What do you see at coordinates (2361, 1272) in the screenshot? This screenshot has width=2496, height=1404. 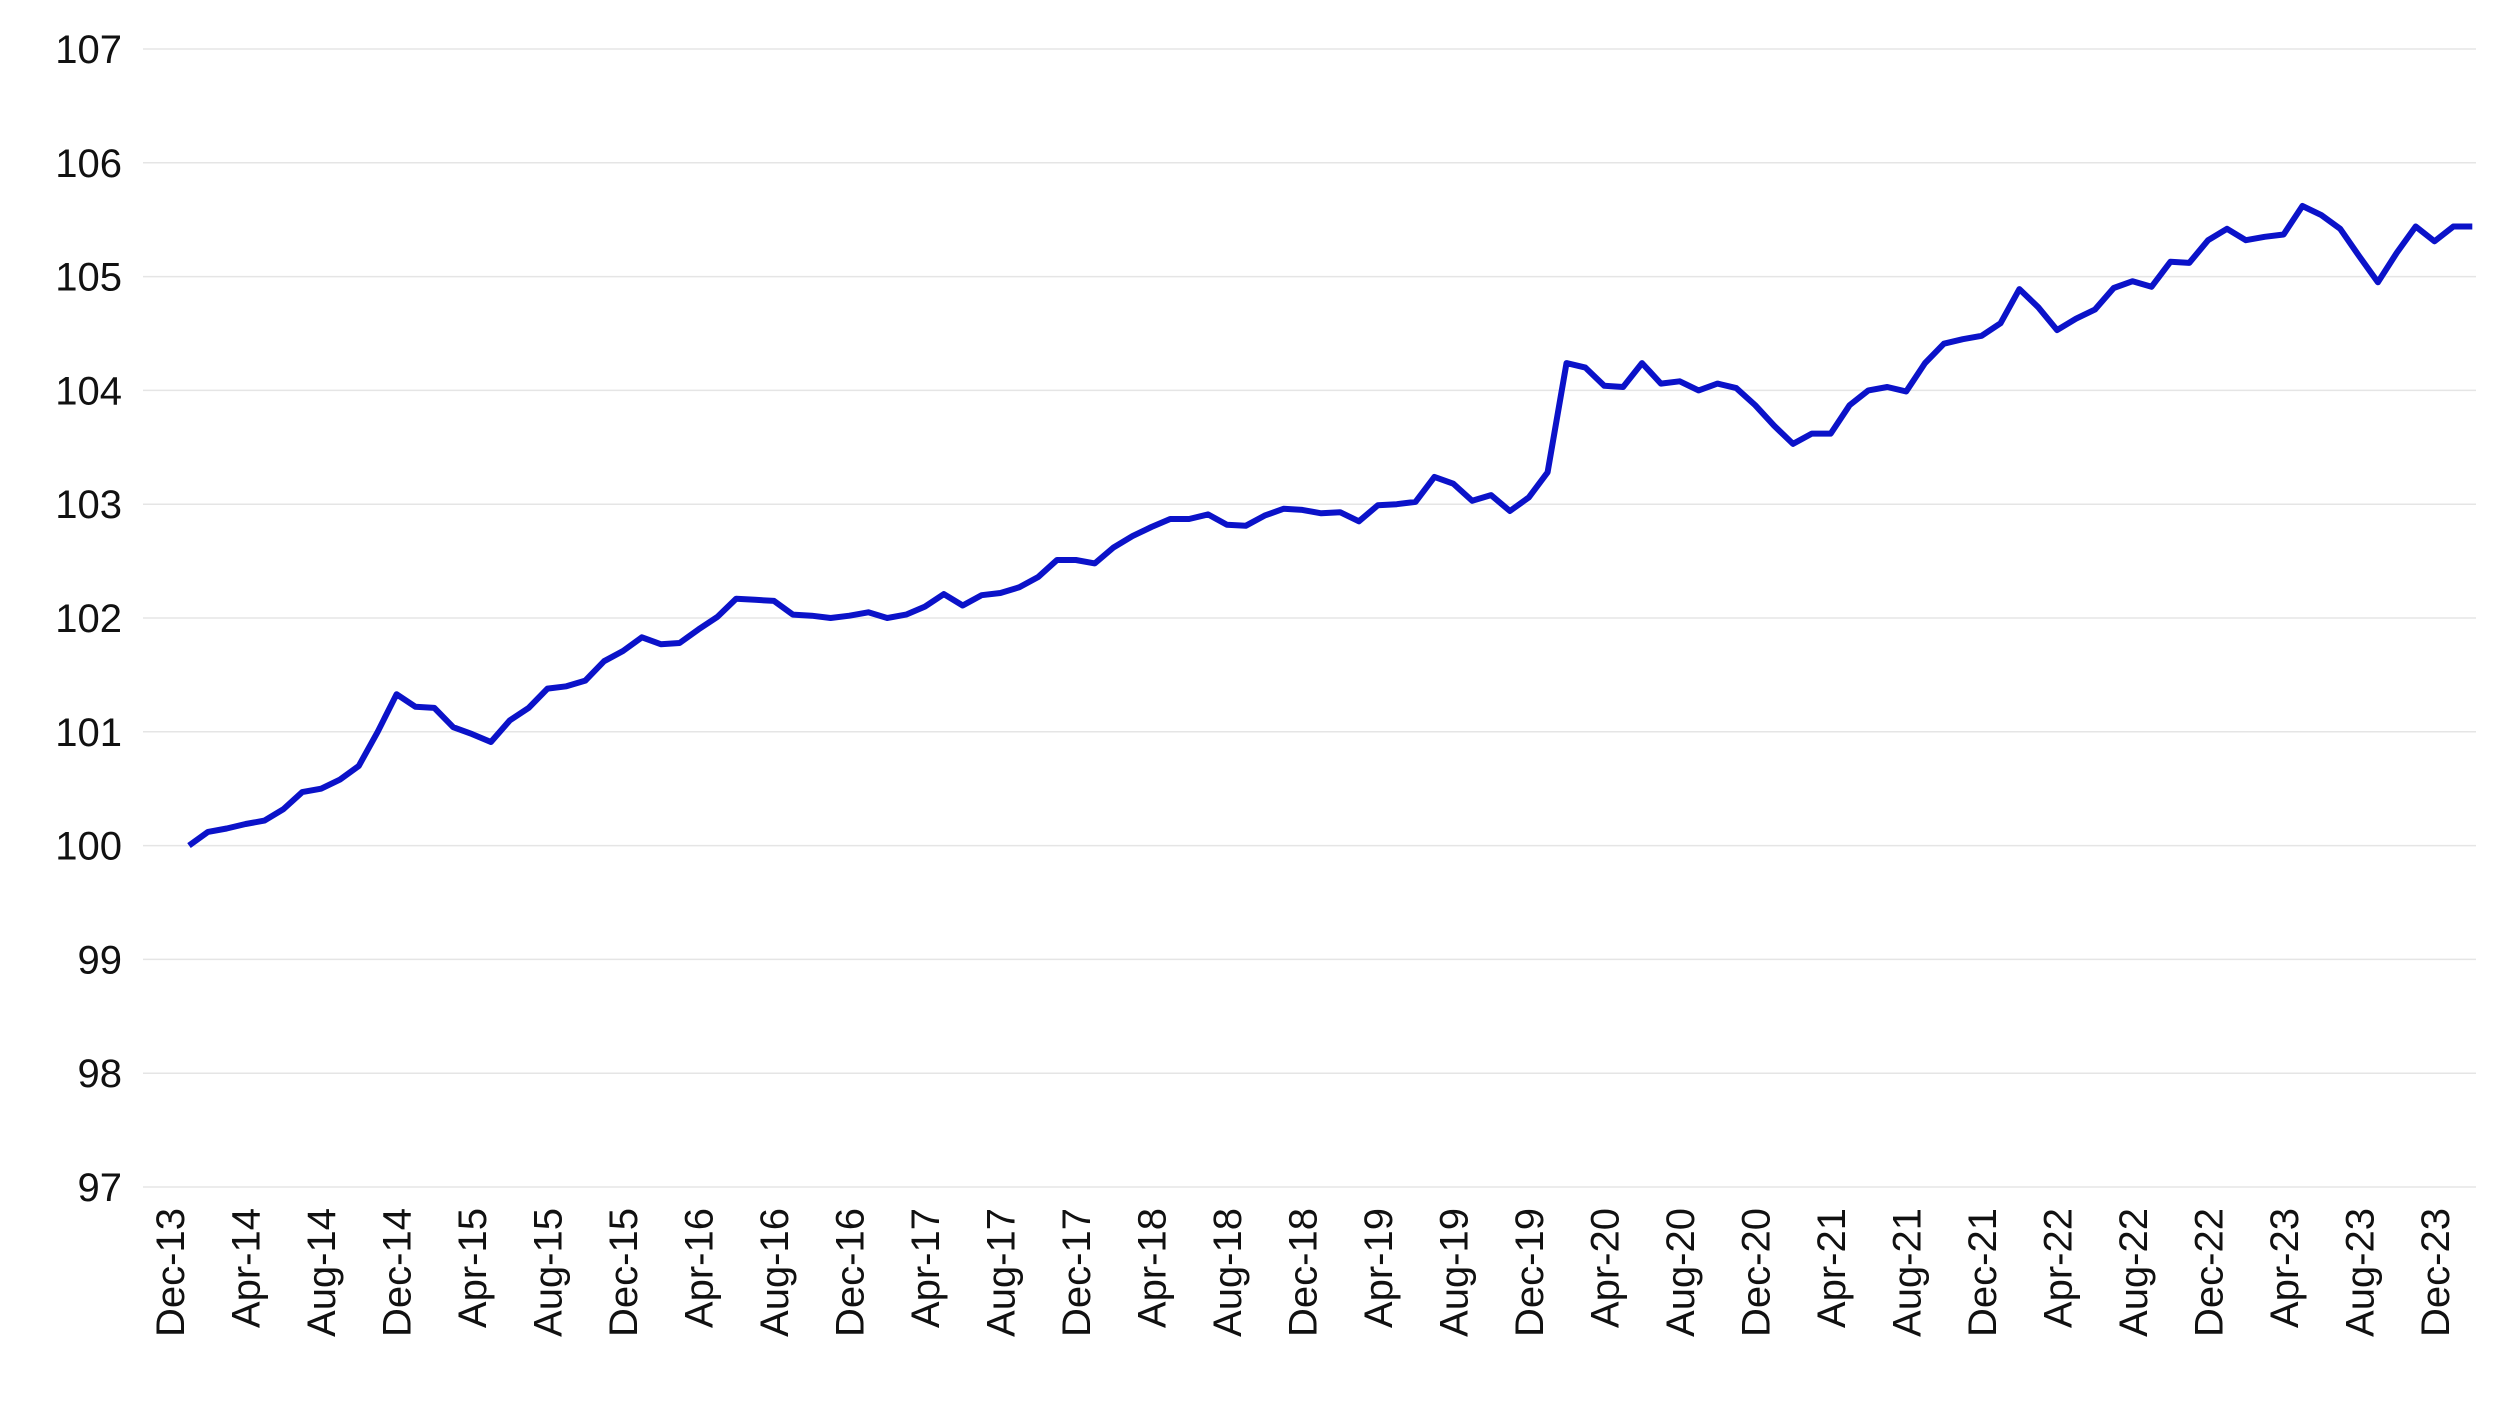 I see `x-tick-label: Aug-23` at bounding box center [2361, 1272].